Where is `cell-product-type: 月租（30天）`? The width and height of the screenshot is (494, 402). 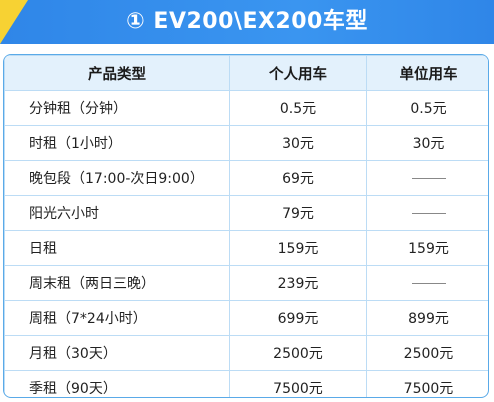
cell-product-type: 月租（30天） is located at coordinates (117, 353).